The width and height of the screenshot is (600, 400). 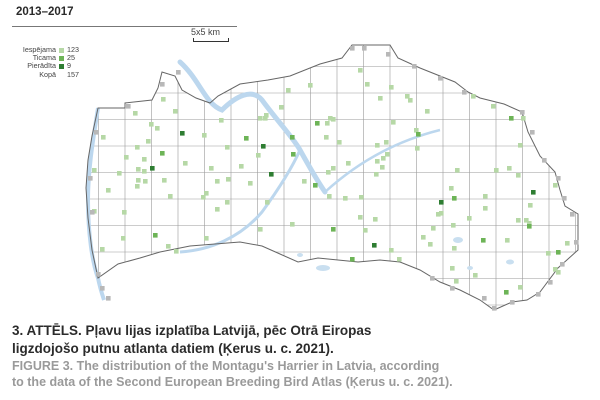 I want to click on lakes, so click(x=405, y=254).